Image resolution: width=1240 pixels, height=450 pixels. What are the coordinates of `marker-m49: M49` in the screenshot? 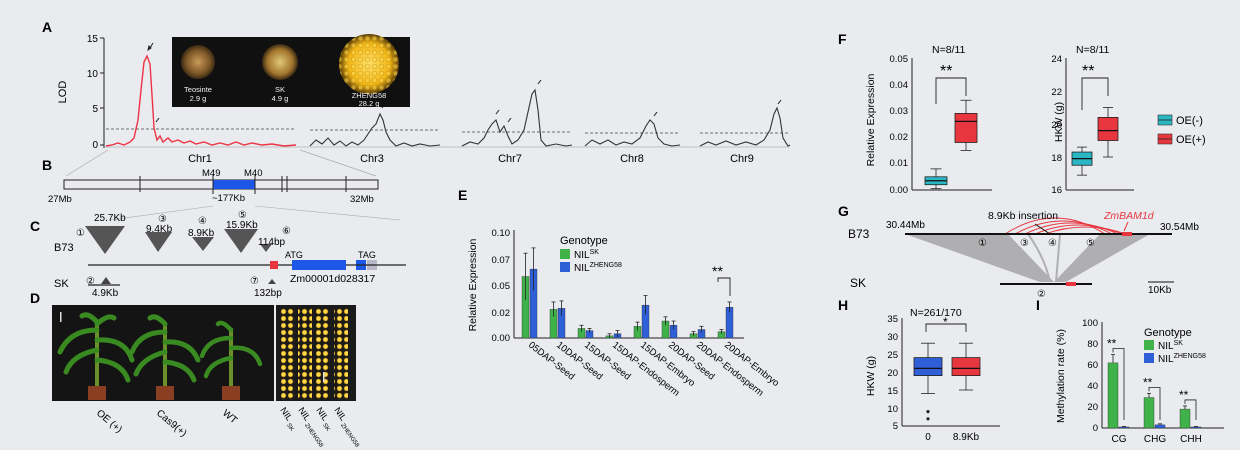 It's located at (211, 173).